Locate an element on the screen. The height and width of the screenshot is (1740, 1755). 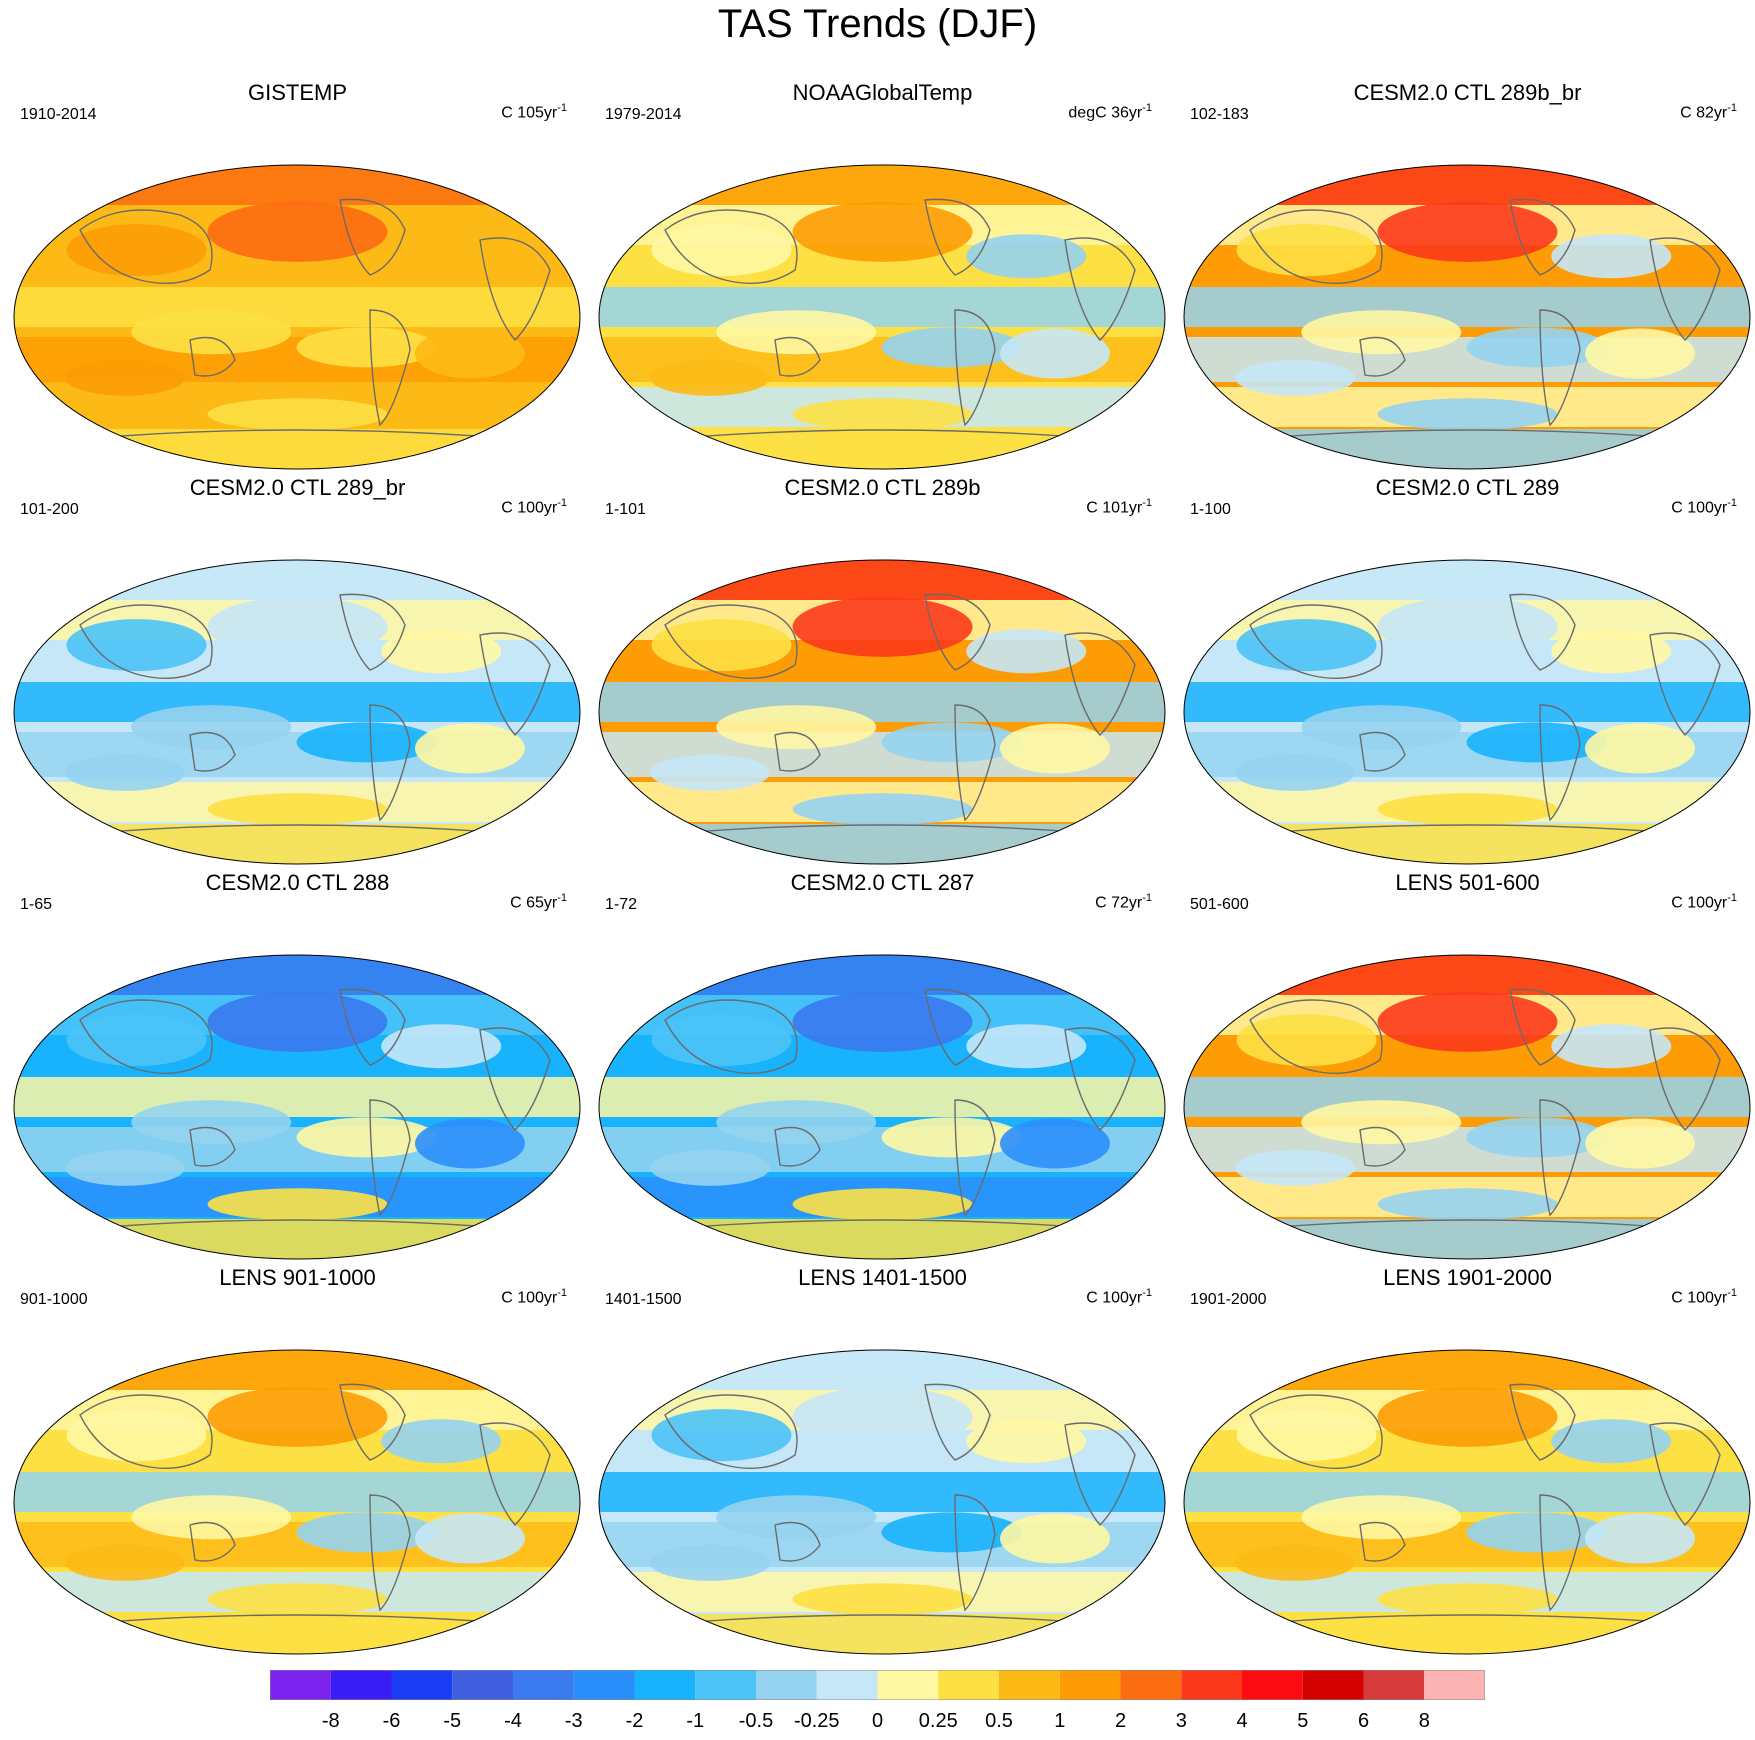
map-panel: CESM2.0 CTL 289 1-100 C 100yr-1 is located at coordinates (1467, 671).